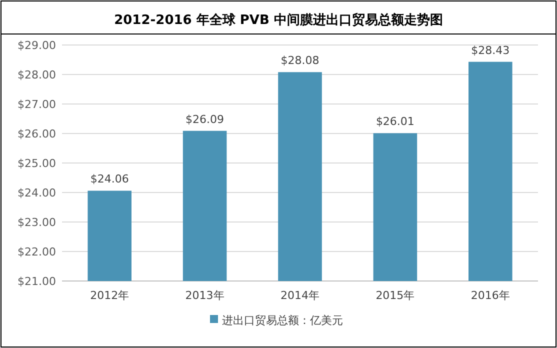 This screenshot has width=557, height=348. What do you see at coordinates (37, 163) in the screenshot?
I see `y-tick-label: $25.00` at bounding box center [37, 163].